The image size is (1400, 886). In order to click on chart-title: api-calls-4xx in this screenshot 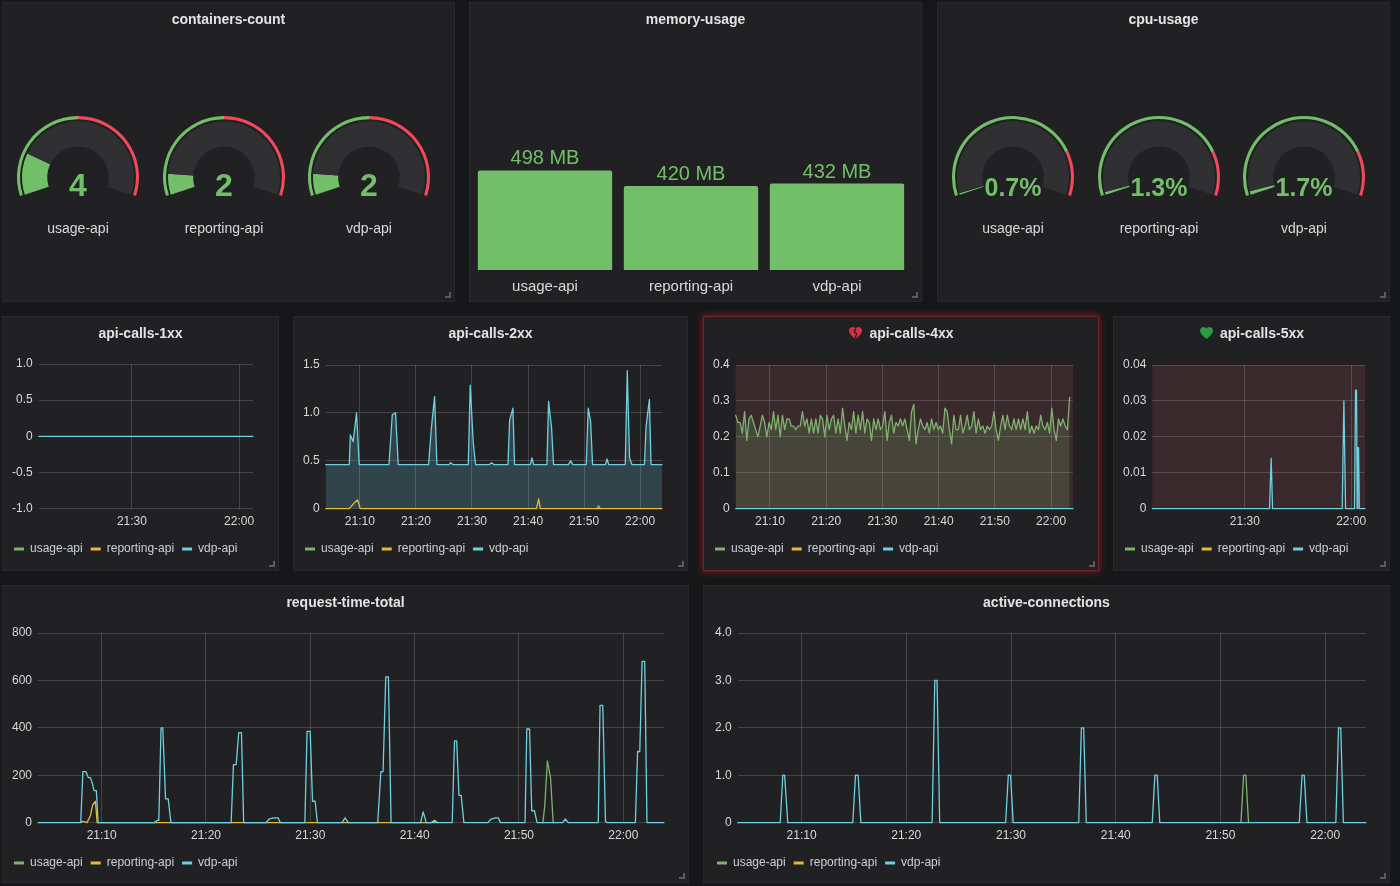, I will do `click(911, 333)`.